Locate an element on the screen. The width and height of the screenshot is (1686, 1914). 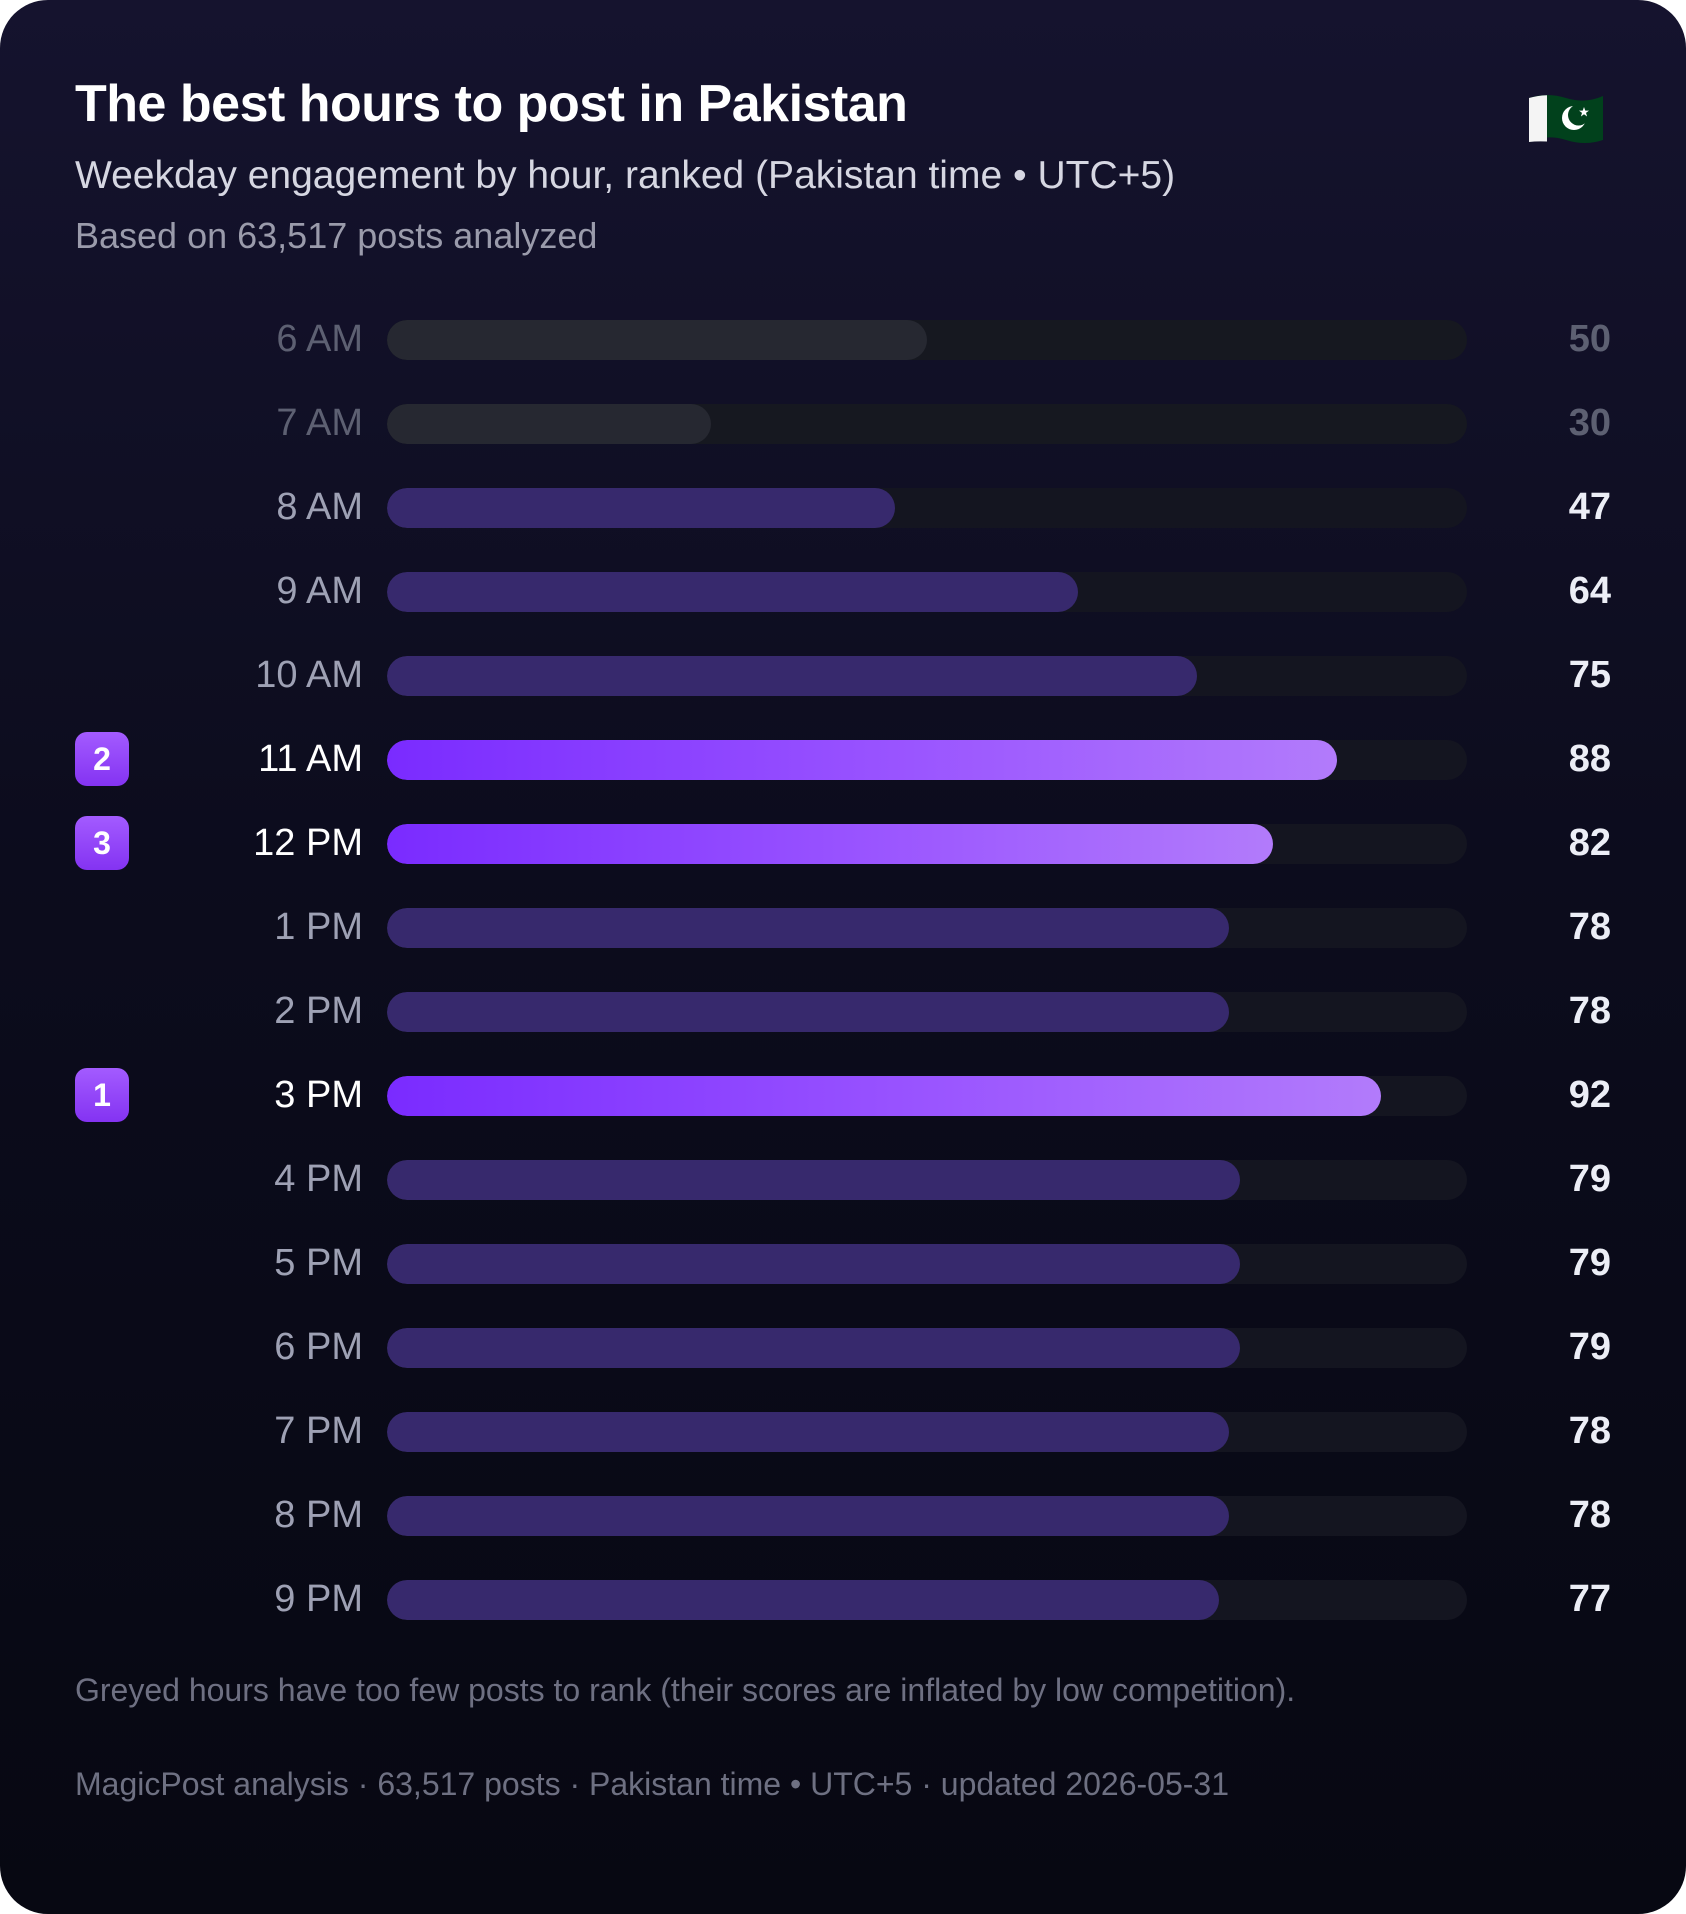
chart-title: The best hours to post in Pakistan is located at coordinates (491, 104).